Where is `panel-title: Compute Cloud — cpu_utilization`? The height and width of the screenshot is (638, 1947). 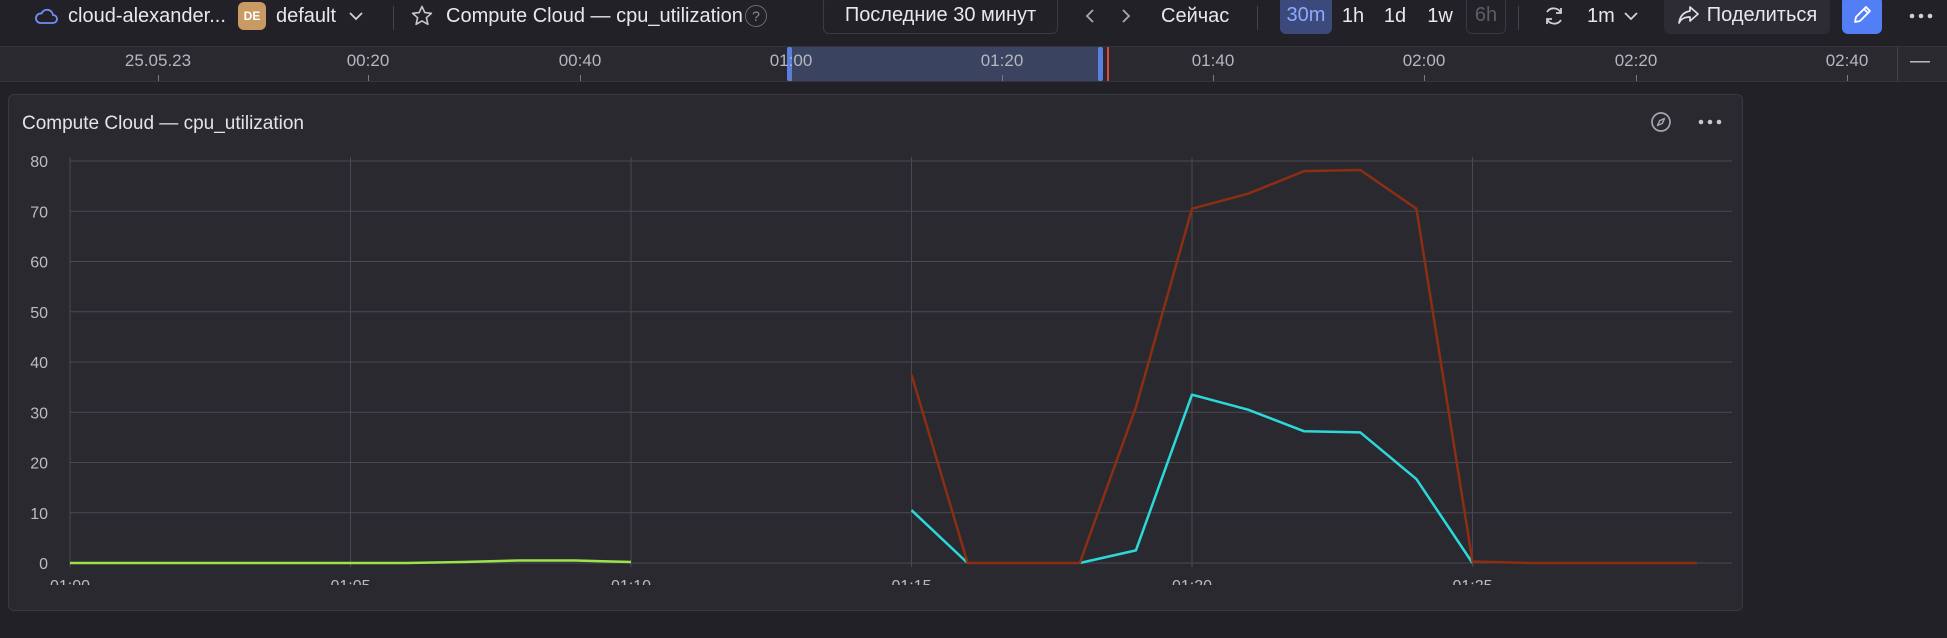
panel-title: Compute Cloud — cpu_utilization is located at coordinates (163, 123).